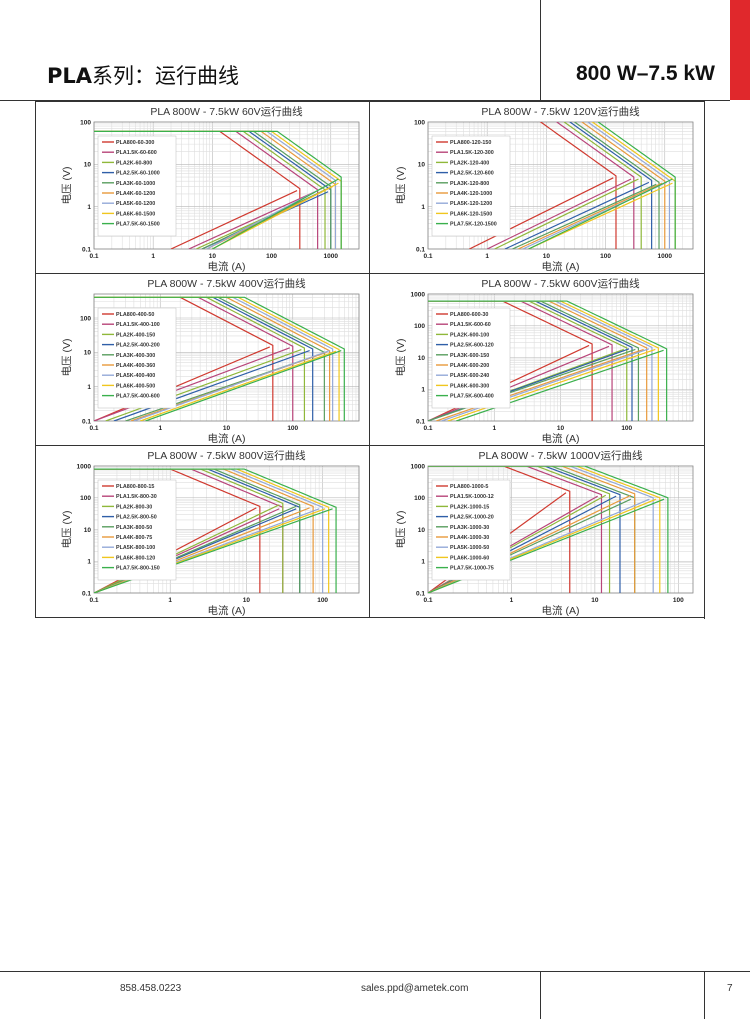 This screenshot has height=1019, width=750. What do you see at coordinates (540, 50) in the screenshot?
I see `header-divider-left` at bounding box center [540, 50].